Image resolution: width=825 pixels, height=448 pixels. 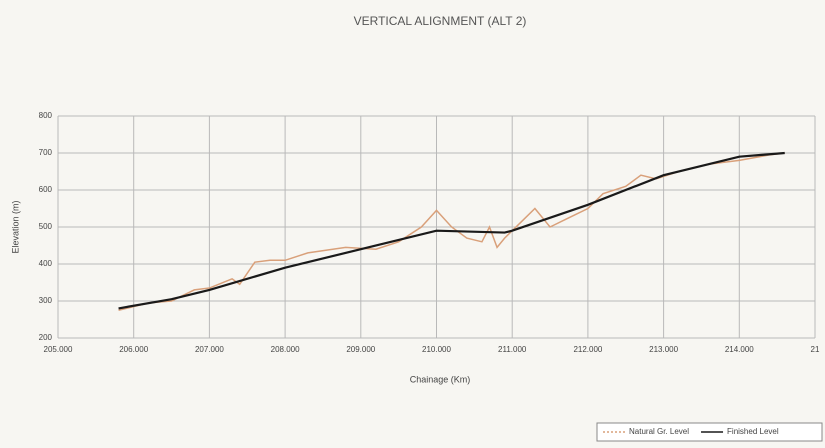 I want to click on y-axis-label: Elevation (m), so click(x=15, y=226).